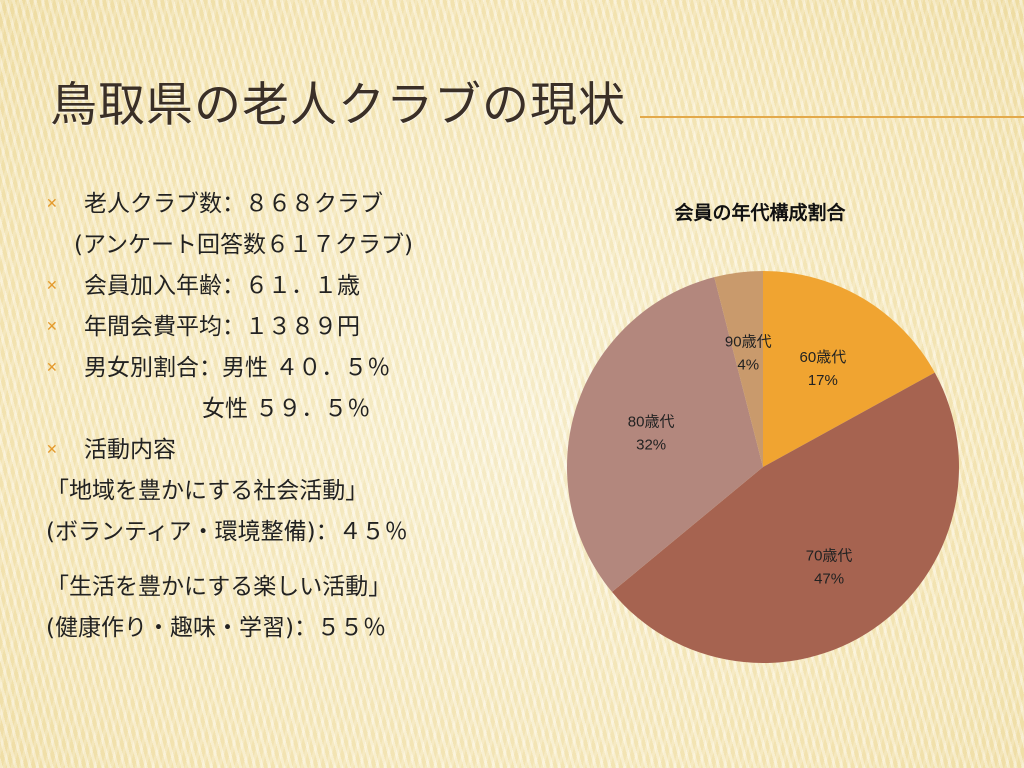 The image size is (1024, 768). I want to click on pie-slice-80歳代, so click(665, 434).